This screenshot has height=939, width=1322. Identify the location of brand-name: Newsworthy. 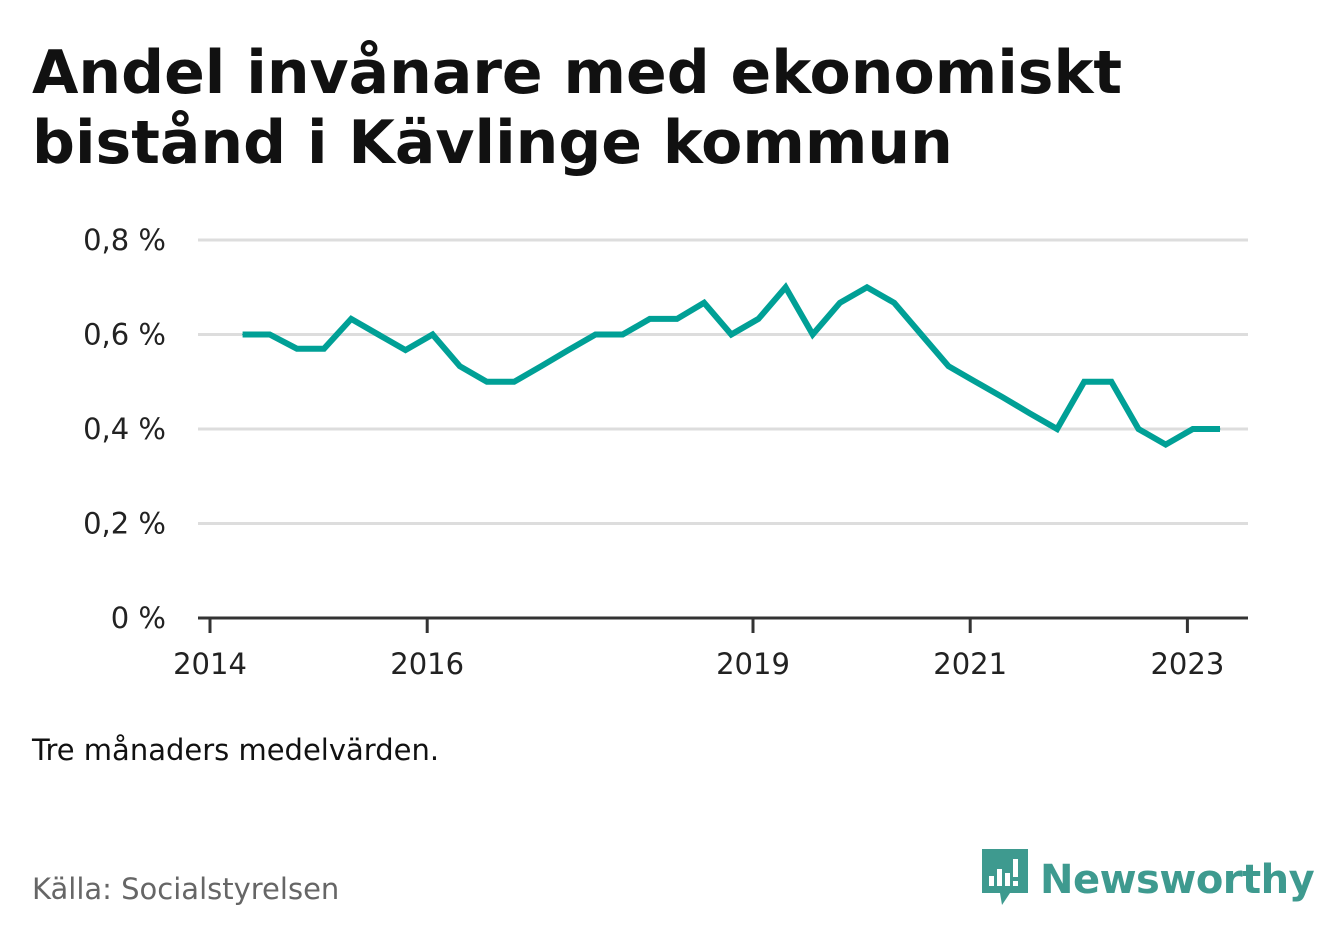
(1177, 880).